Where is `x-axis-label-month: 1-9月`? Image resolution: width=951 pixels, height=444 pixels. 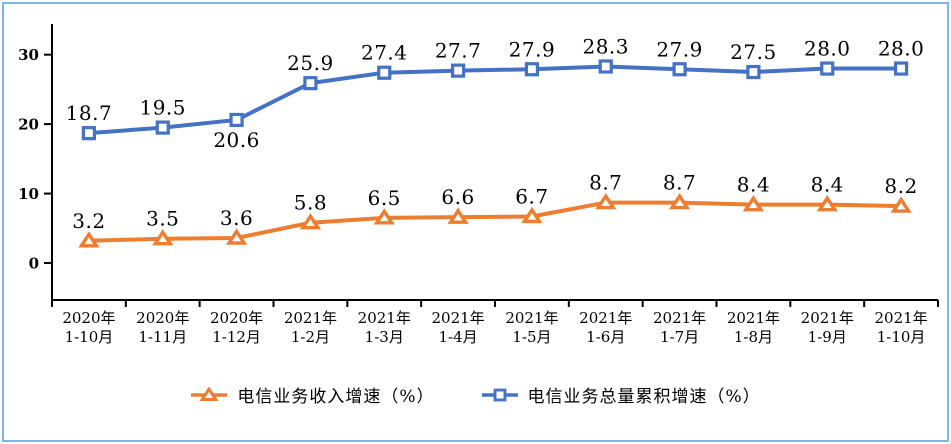 x-axis-label-month: 1-9月 is located at coordinates (827, 337).